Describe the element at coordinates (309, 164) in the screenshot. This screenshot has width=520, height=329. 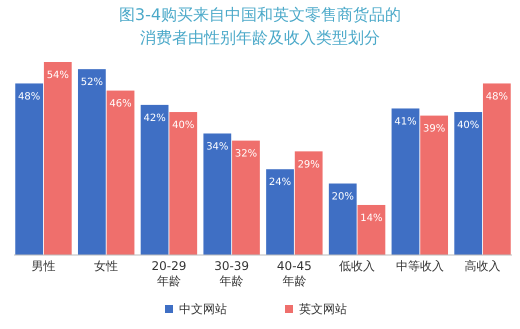
I see `data-label: 29%` at that location.